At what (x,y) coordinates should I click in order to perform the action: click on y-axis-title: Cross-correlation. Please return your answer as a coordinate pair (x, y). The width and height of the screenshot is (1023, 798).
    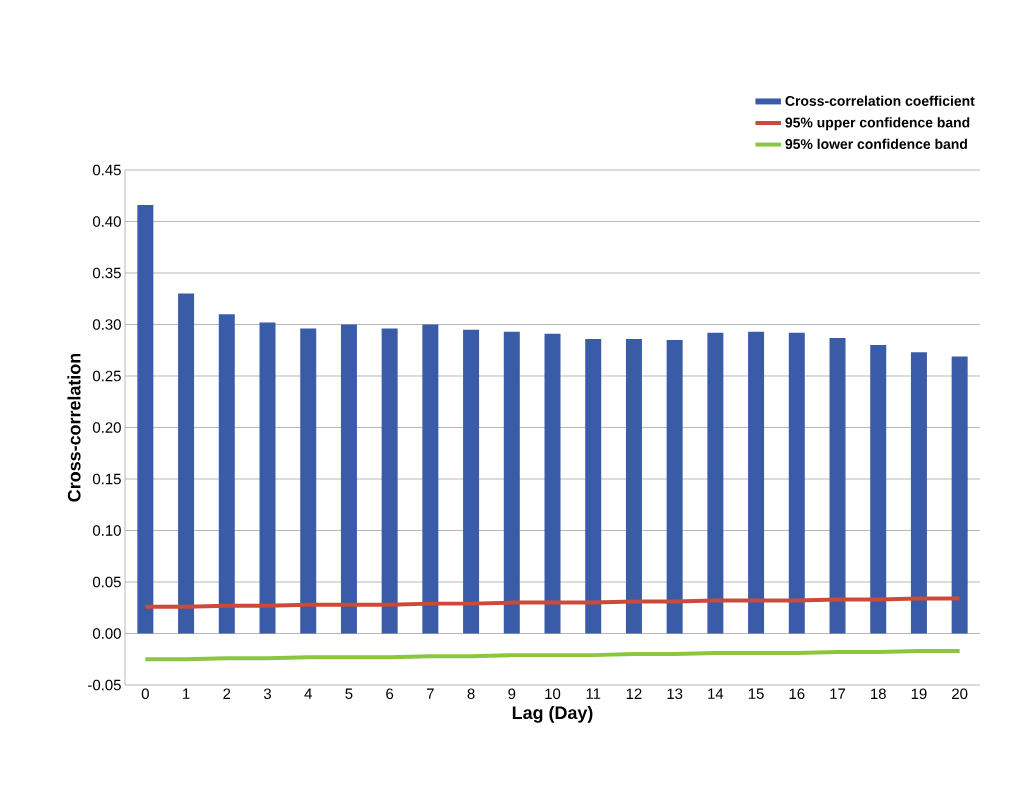
    Looking at the image, I should click on (74, 427).